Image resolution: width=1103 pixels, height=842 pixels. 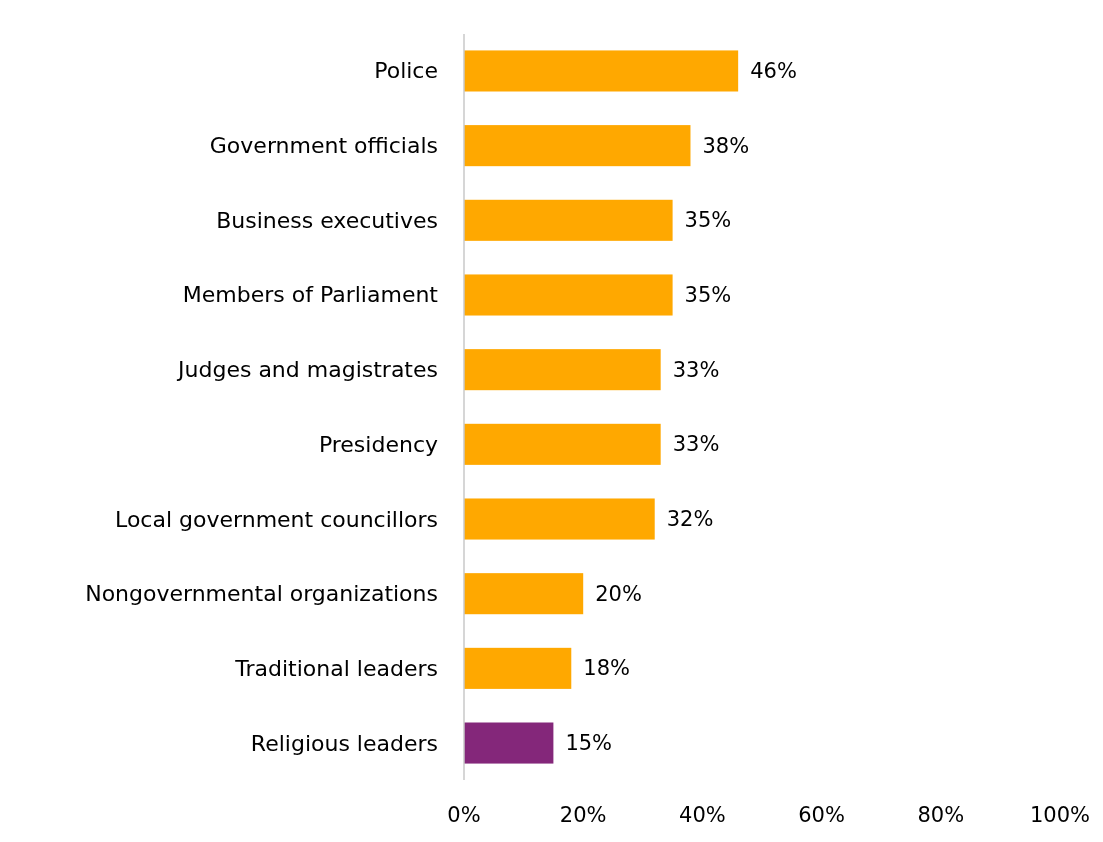 I want to click on y-tick-label: Government officials, so click(x=323, y=146).